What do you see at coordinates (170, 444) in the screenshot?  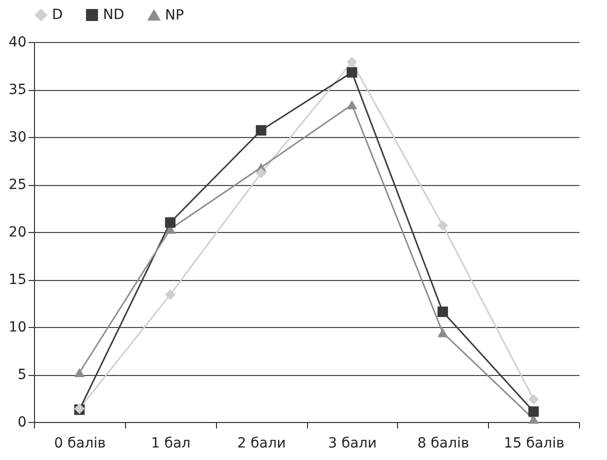 I see `x-tick-label: 1 бал` at bounding box center [170, 444].